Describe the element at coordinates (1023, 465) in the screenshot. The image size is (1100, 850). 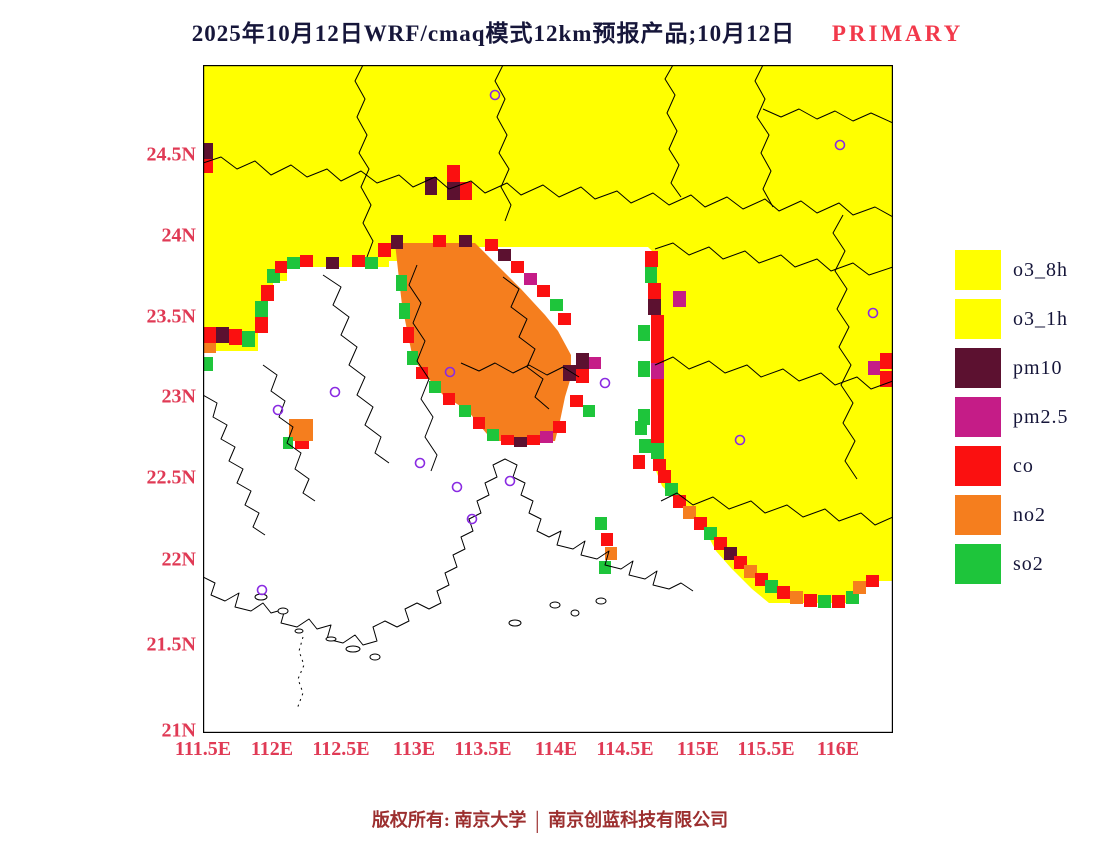
I see `legend-label: co` at that location.